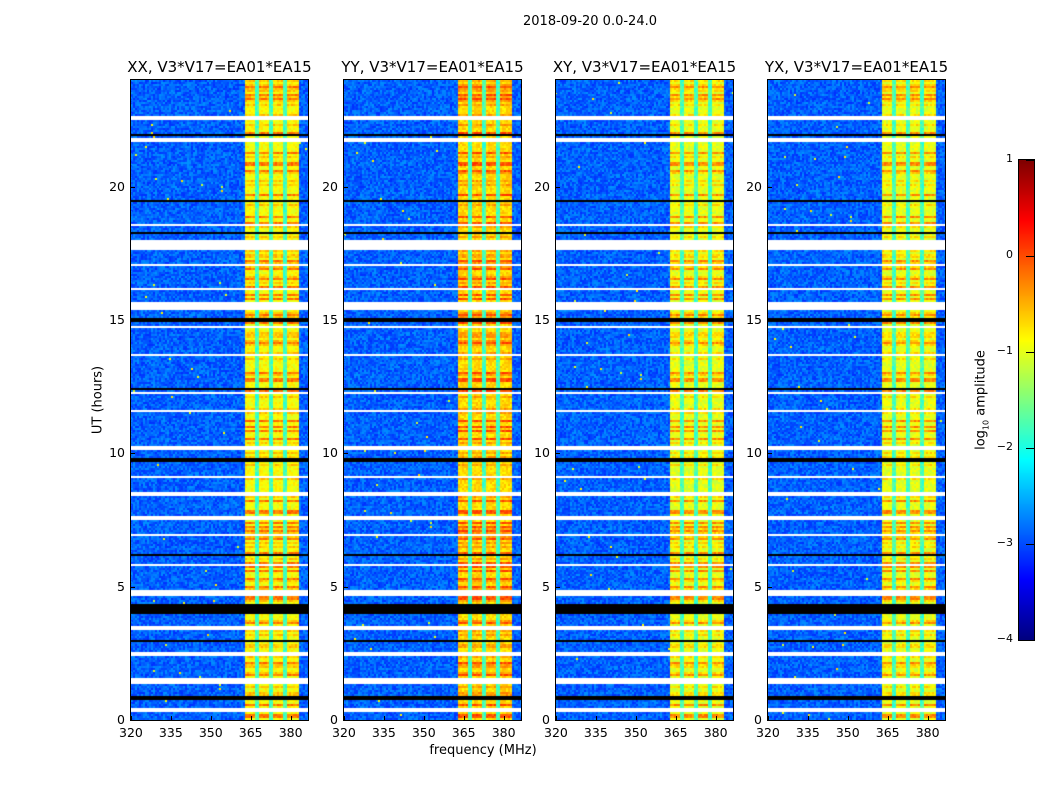 This screenshot has height=800, width=1050. I want to click on panel-title: YY, V3*V17=EA01*EA15, so click(432, 67).